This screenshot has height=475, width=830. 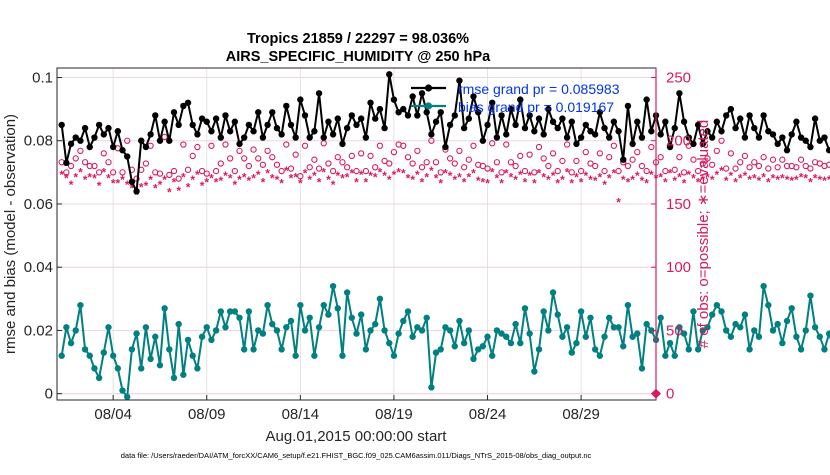 What do you see at coordinates (678, 77) in the screenshot?
I see `y-right-tick-label: 250` at bounding box center [678, 77].